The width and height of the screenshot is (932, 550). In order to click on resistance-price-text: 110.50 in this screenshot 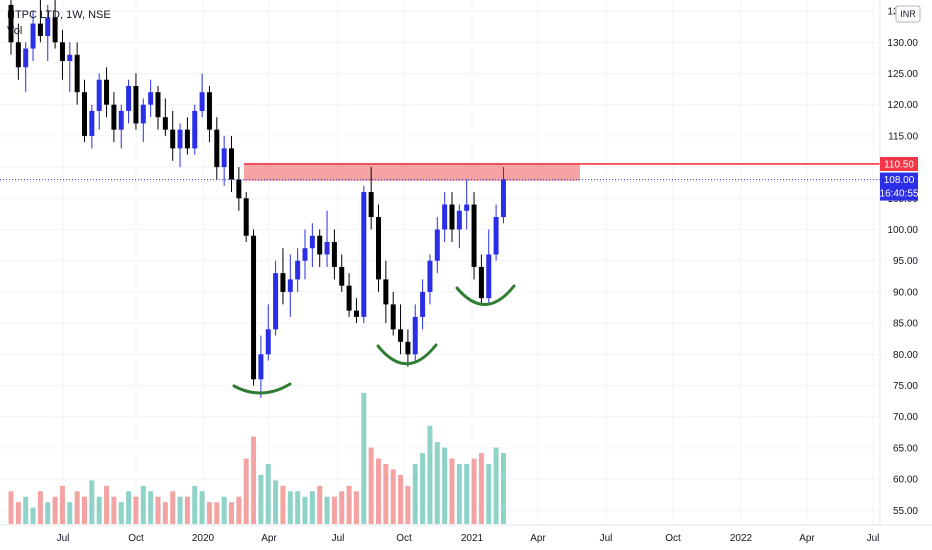, I will do `click(899, 164)`.